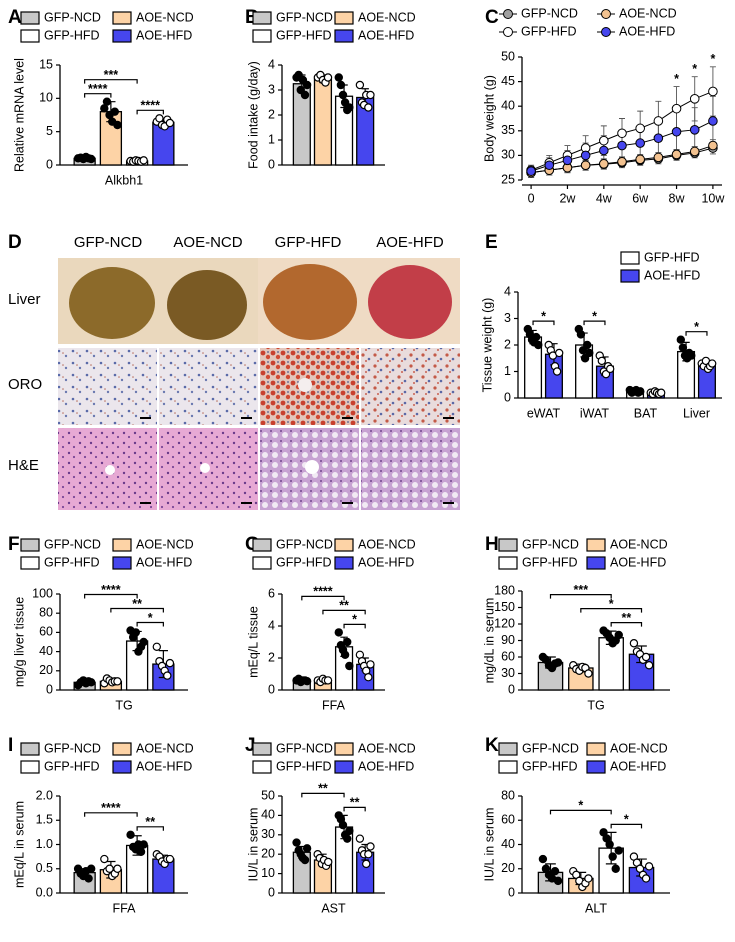 Image resolution: width=735 pixels, height=942 pixels. Describe the element at coordinates (549, 13) in the screenshot. I see `legend-label: GFP-NCD` at that location.